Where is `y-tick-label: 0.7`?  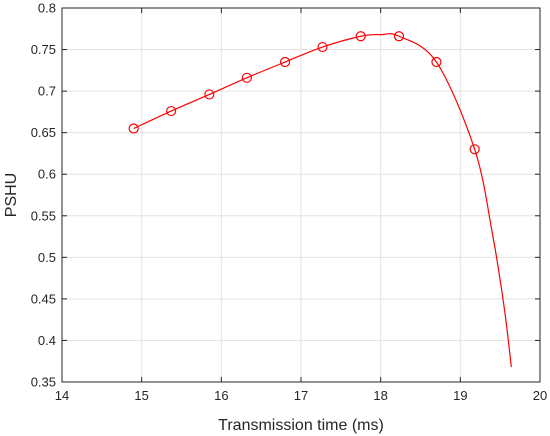
y-tick-label: 0.7 is located at coordinates (47, 91).